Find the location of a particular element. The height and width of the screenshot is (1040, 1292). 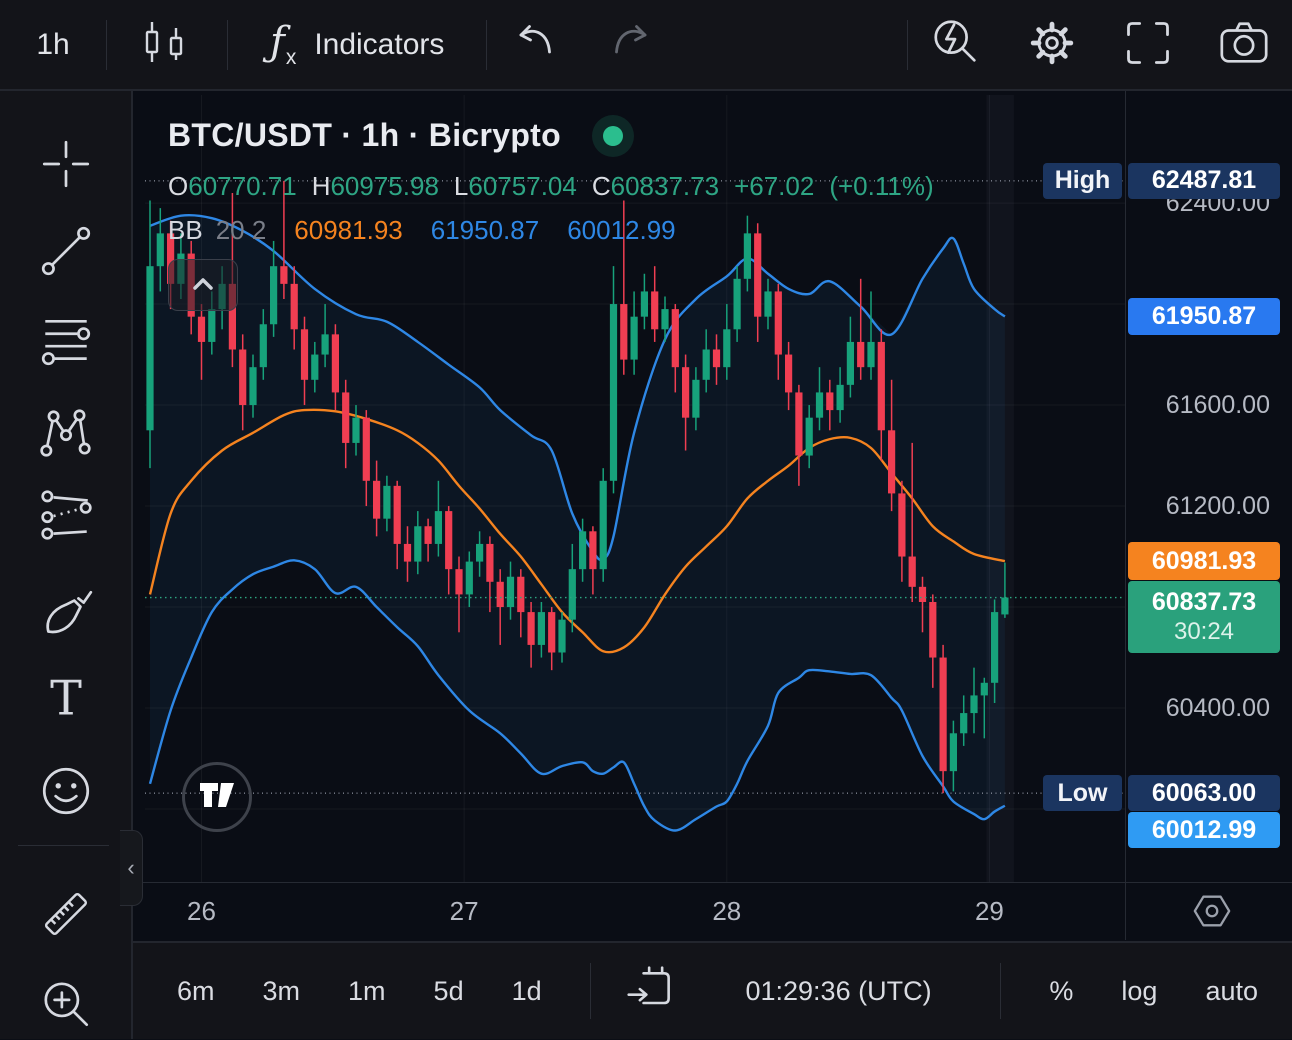

time-axis-label: 26 is located at coordinates (201, 911).